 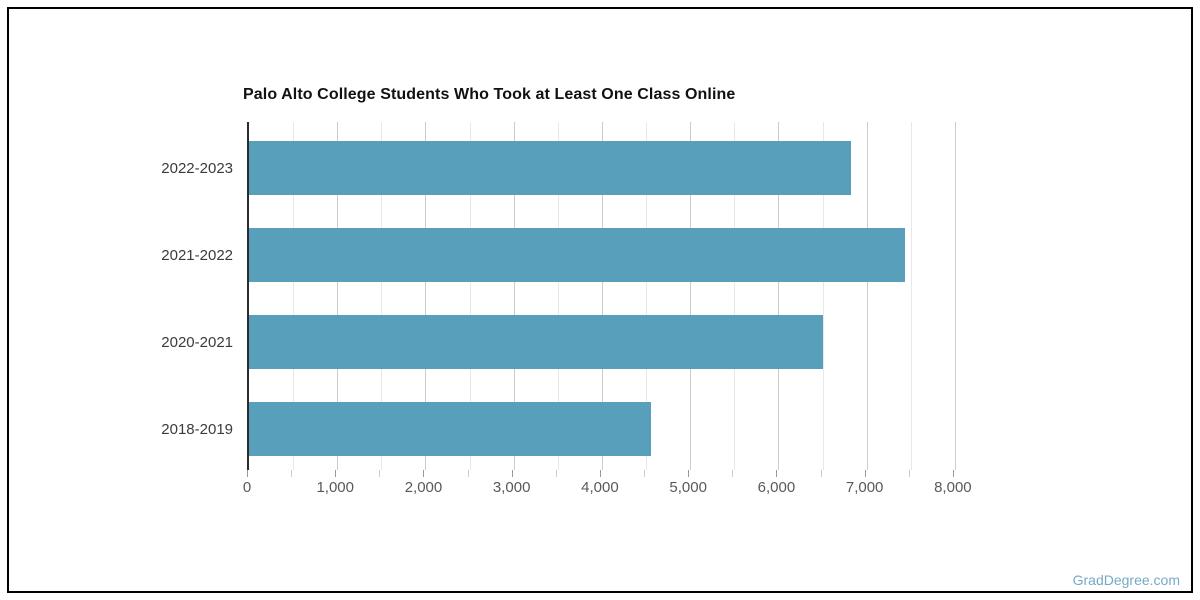 What do you see at coordinates (600, 487) in the screenshot?
I see `x-axis-tick-label: 4,000` at bounding box center [600, 487].